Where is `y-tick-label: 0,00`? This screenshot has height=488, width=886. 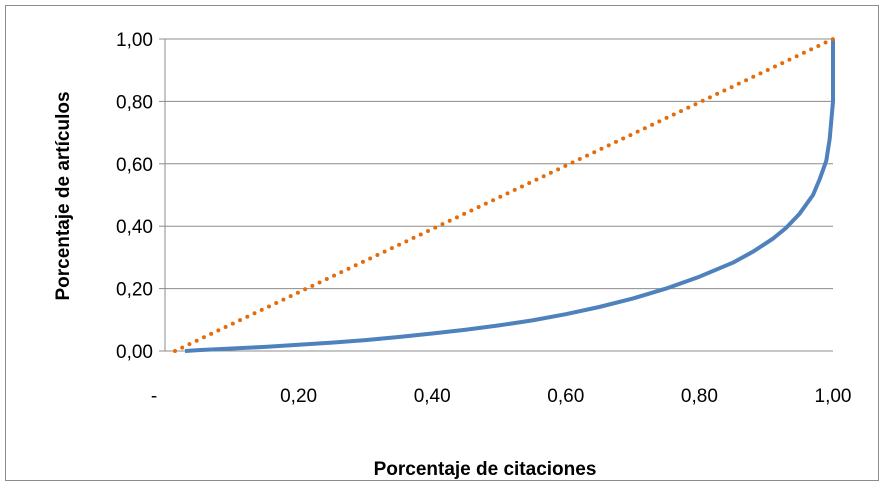
y-tick-label: 0,00 is located at coordinates (134, 352).